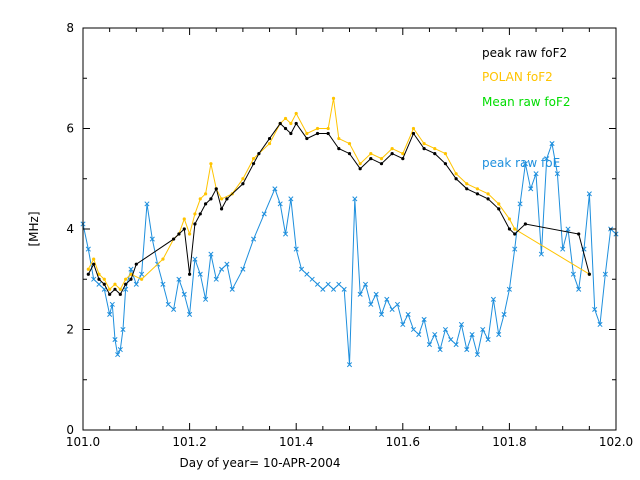  What do you see at coordinates (70, 330) in the screenshot?
I see `y-tick-label: 2` at bounding box center [70, 330].